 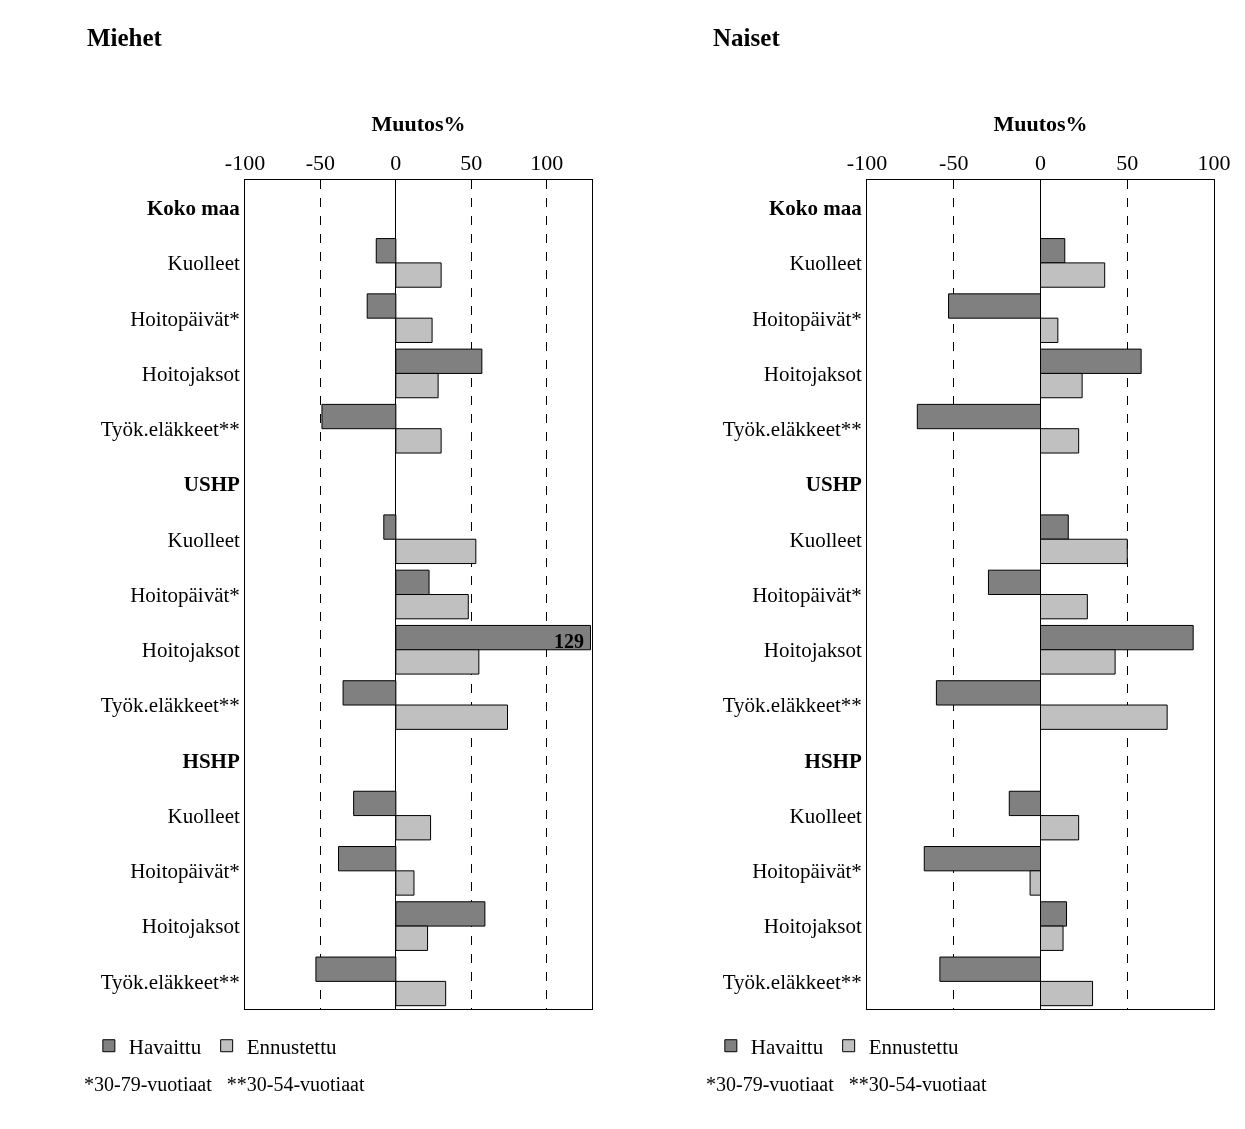 What do you see at coordinates (747, 37) in the screenshot?
I see `chart-title: Naiset` at bounding box center [747, 37].